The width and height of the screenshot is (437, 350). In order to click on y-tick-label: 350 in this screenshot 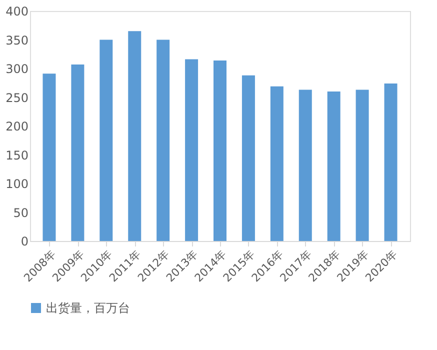, I will do `click(17, 40)`.